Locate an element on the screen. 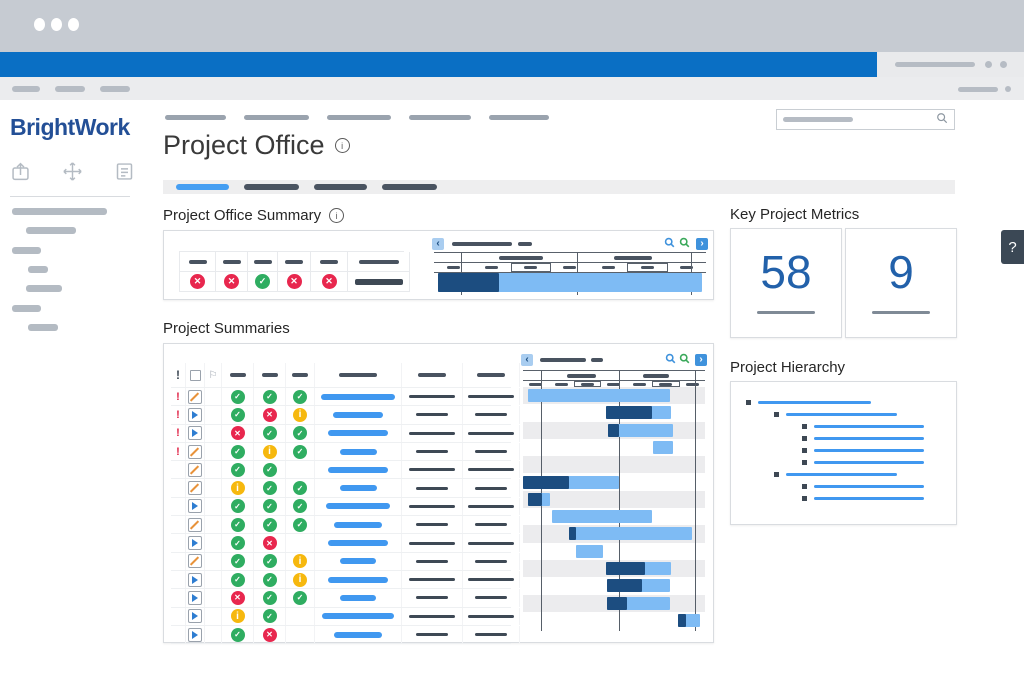  search-icon is located at coordinates (942, 120).